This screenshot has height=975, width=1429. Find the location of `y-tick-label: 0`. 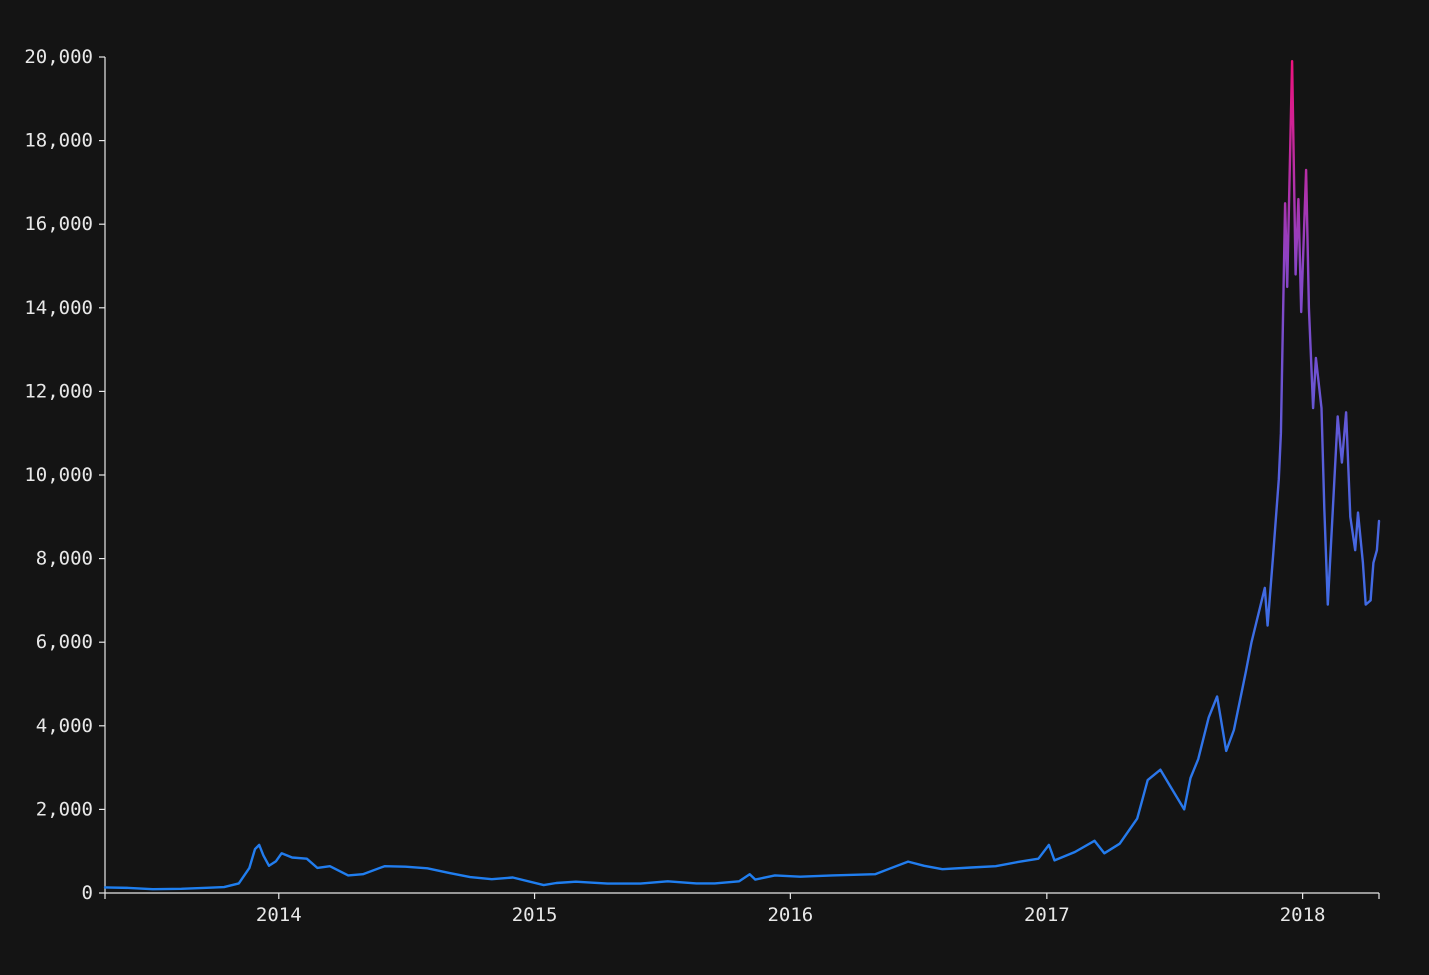

y-tick-label: 0 is located at coordinates (87, 893).